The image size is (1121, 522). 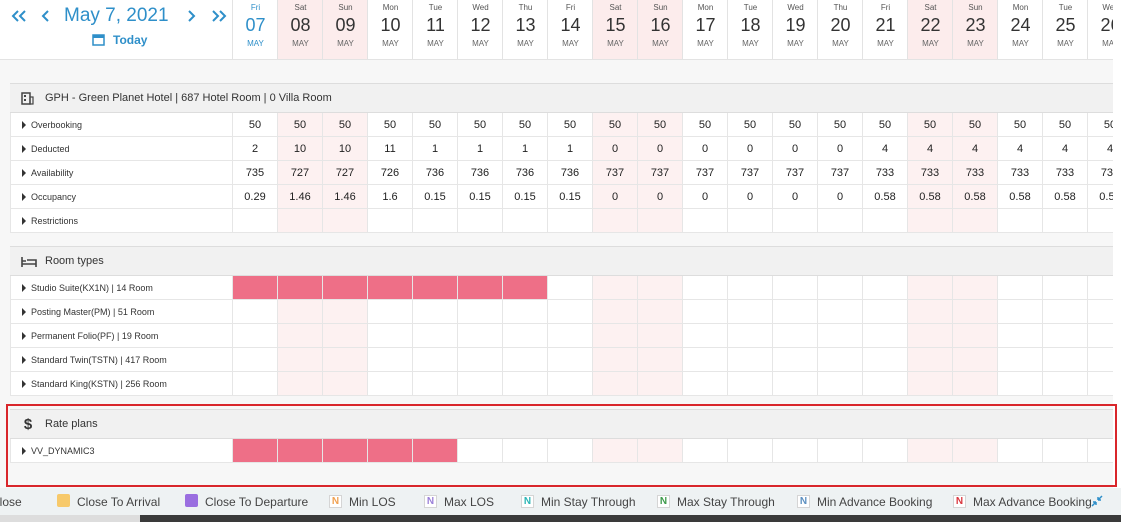 I want to click on cell: 1.6, so click(x=389, y=197).